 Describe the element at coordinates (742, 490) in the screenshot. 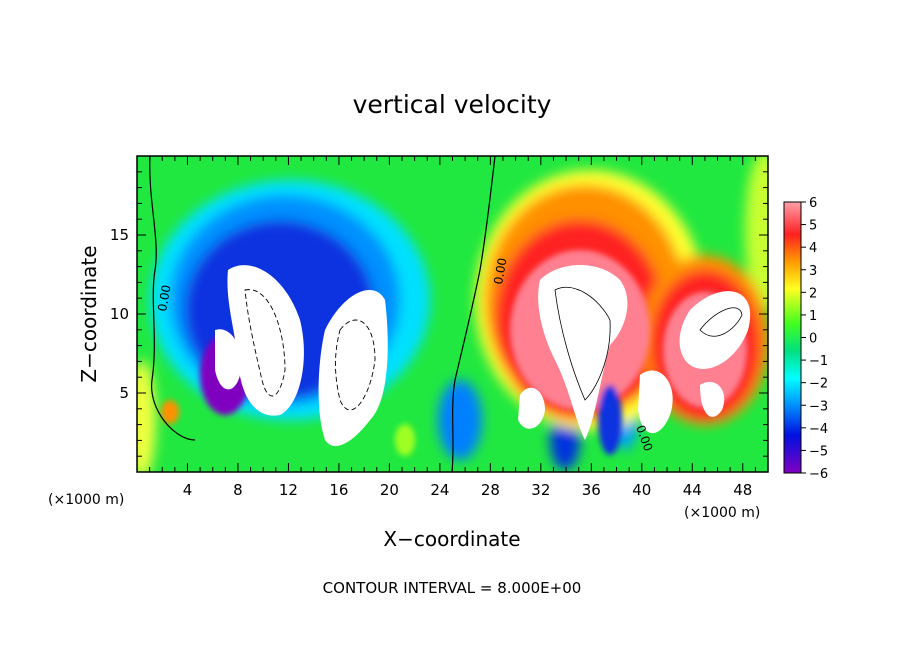

I see `x-tick-label: 48` at that location.